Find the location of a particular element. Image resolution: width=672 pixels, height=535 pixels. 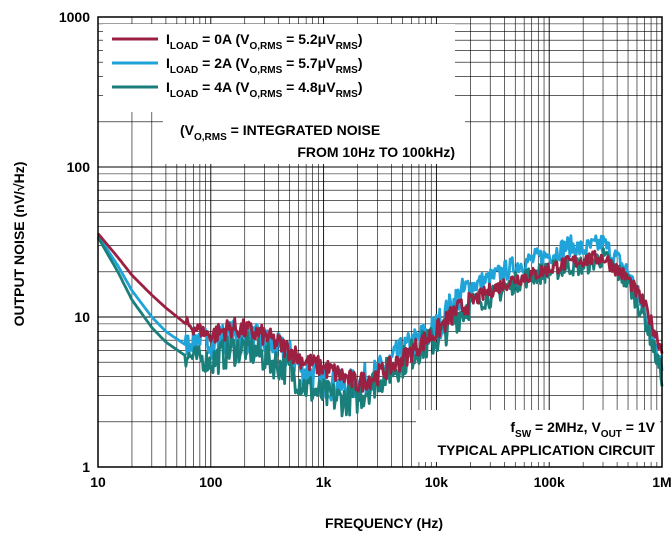

conditions-line-2: TYPICAL APPLICATION CIRCUIT is located at coordinates (546, 450).